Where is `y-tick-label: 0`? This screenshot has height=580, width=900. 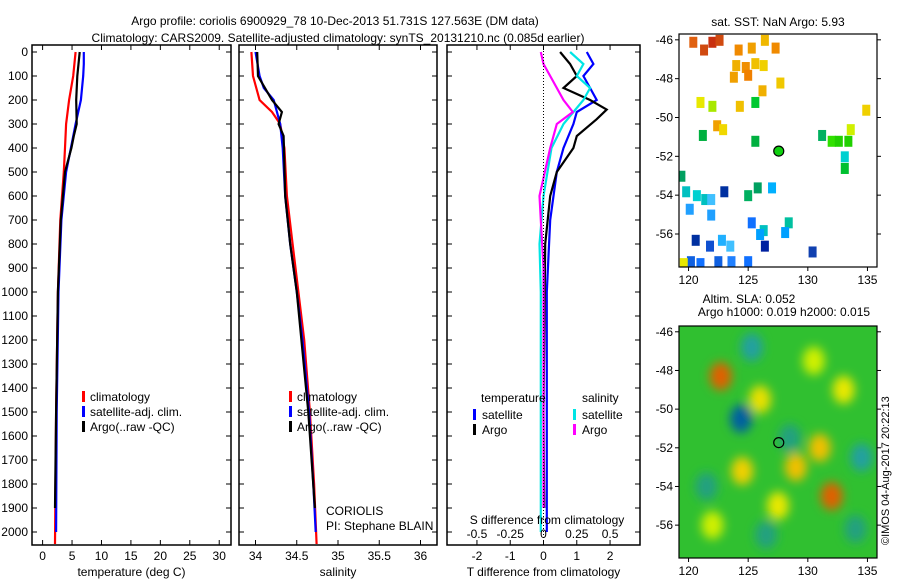 y-tick-label: 0 is located at coordinates (24, 52).